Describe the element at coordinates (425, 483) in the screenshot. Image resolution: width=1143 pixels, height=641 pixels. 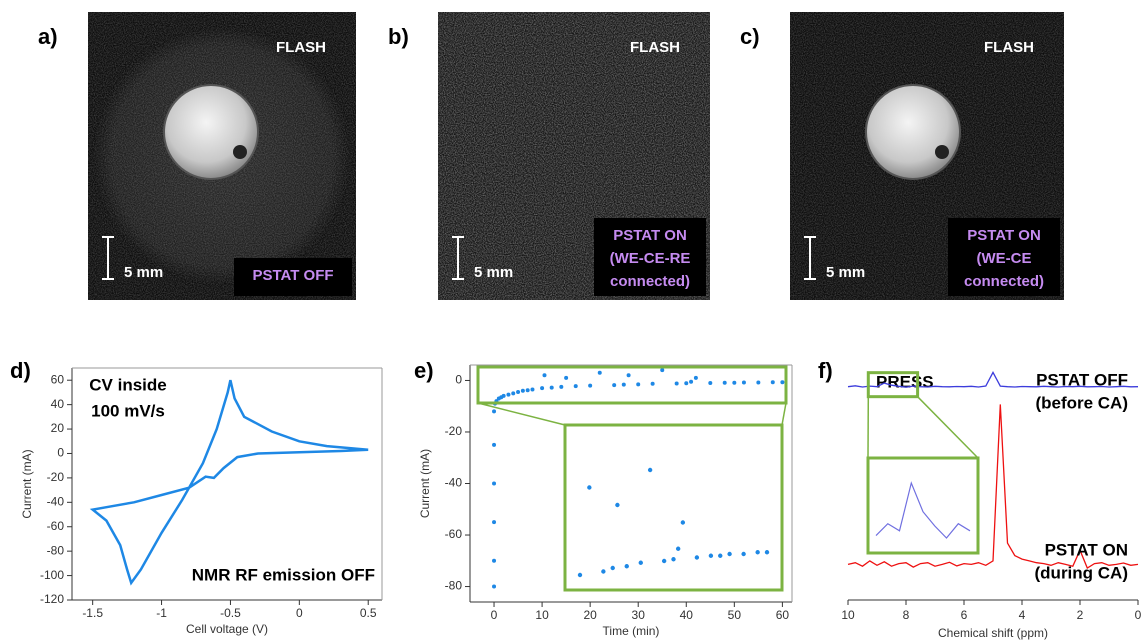
I see `y-axis-title: Current (mA)` at that location.